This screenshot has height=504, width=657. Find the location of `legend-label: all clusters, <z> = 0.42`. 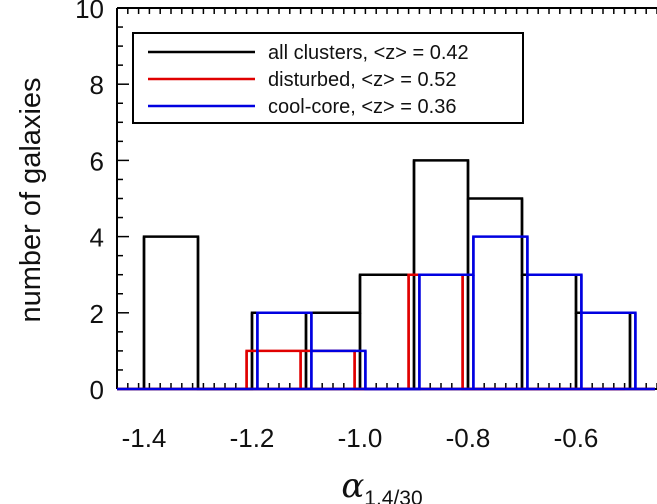

legend-label: all clusters, <z> = 0.42 is located at coordinates (368, 53).